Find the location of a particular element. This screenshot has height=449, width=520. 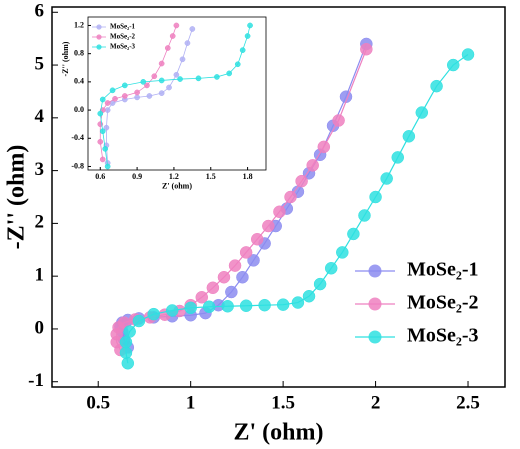

y-tick-label: 2 is located at coordinates (40, 222).